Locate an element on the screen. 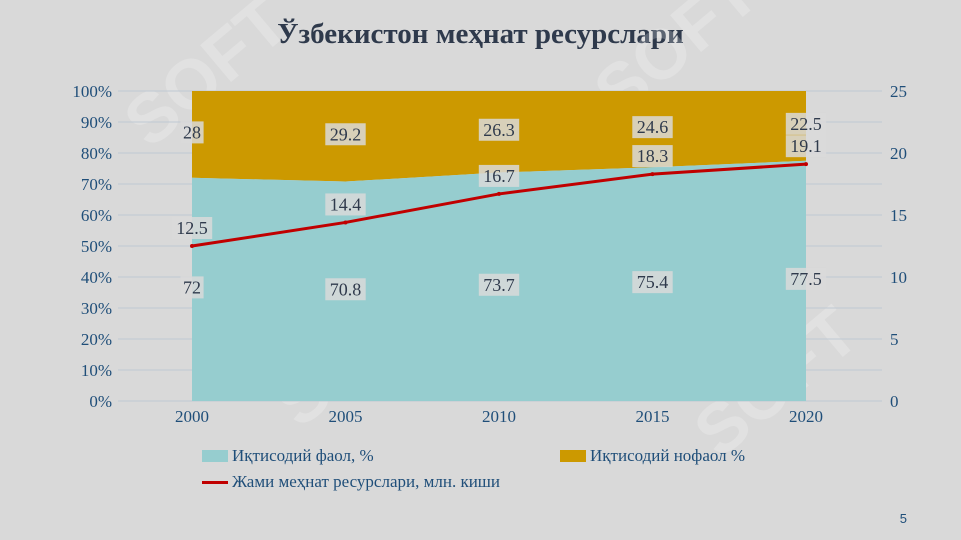 Image resolution: width=961 pixels, height=540 pixels. data-label-active: 72 is located at coordinates (192, 287).